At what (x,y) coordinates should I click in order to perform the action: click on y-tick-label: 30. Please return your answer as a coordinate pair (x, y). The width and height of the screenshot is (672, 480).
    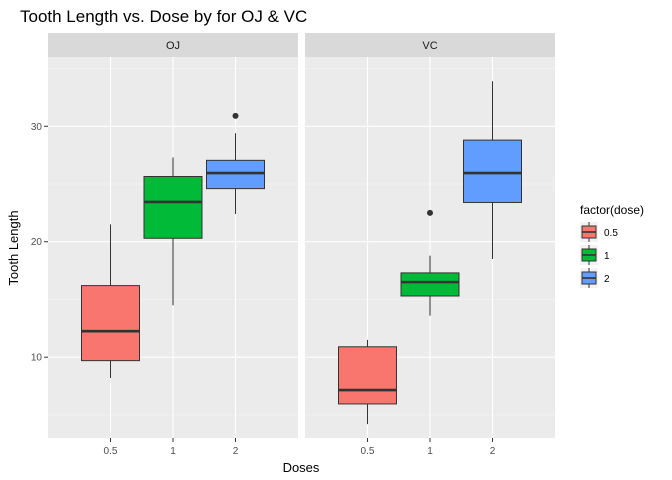
    Looking at the image, I should click on (37, 127).